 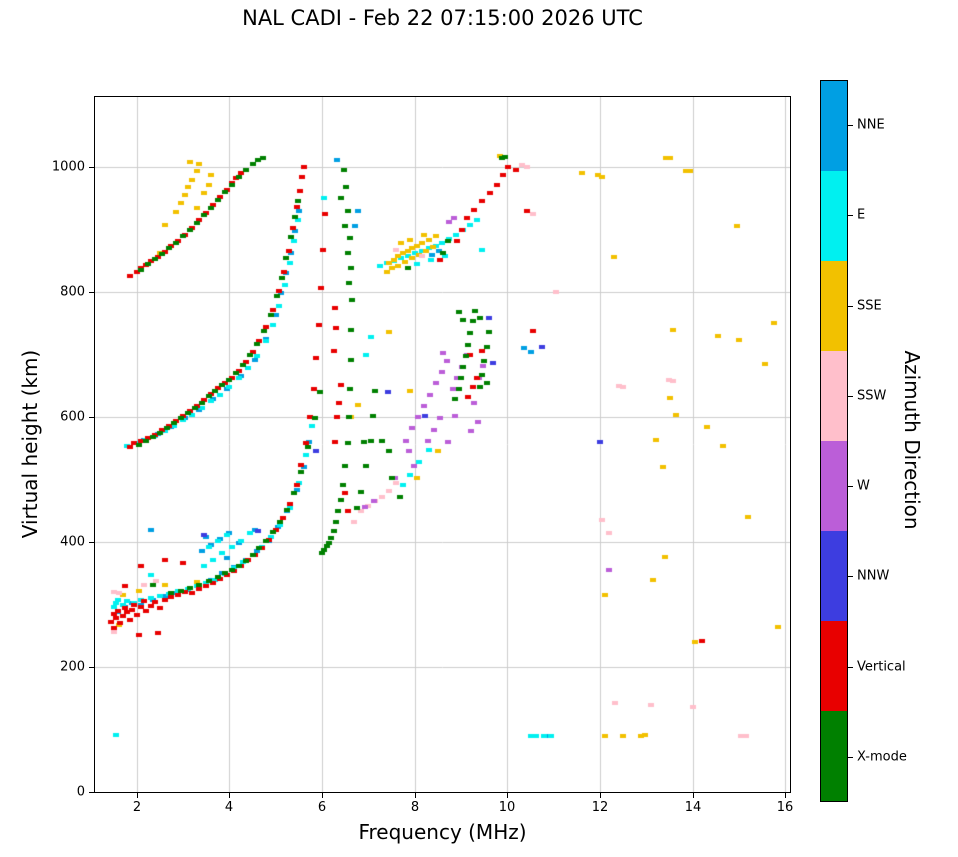 I want to click on x-axis-label: Frequency (MHz), so click(x=442, y=832).